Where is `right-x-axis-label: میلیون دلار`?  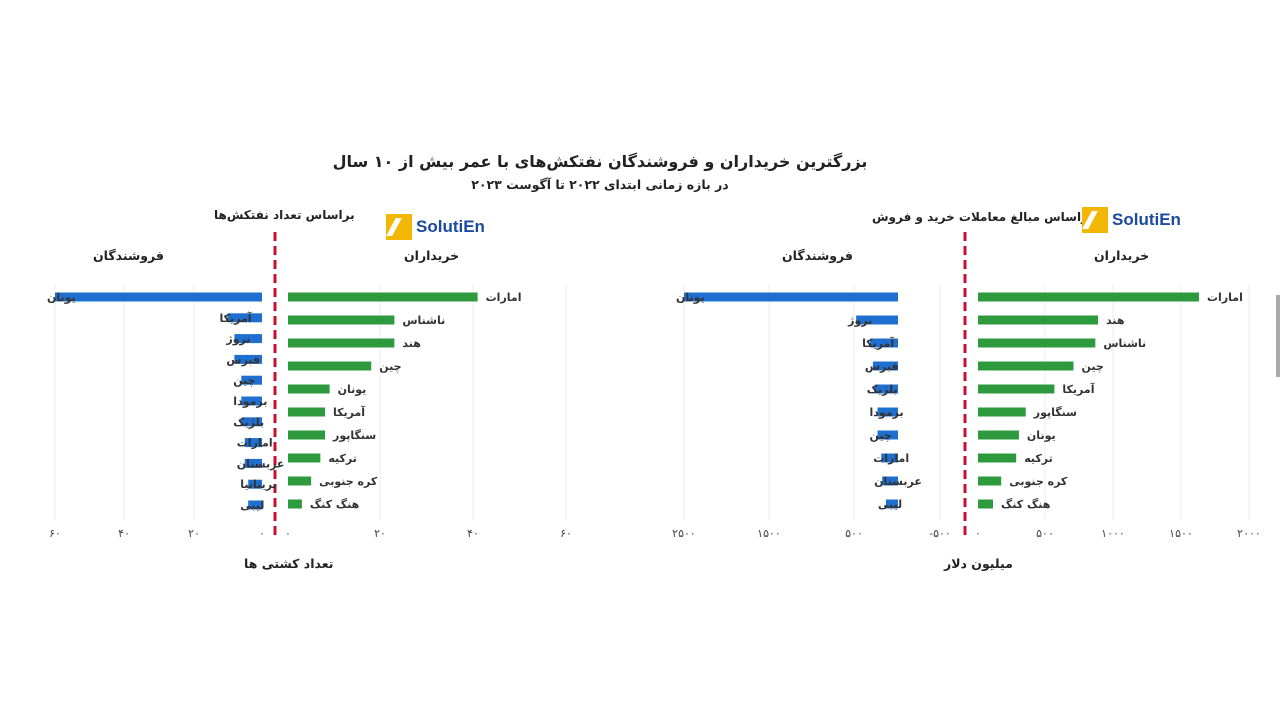 right-x-axis-label: میلیون دلار is located at coordinates (978, 563).